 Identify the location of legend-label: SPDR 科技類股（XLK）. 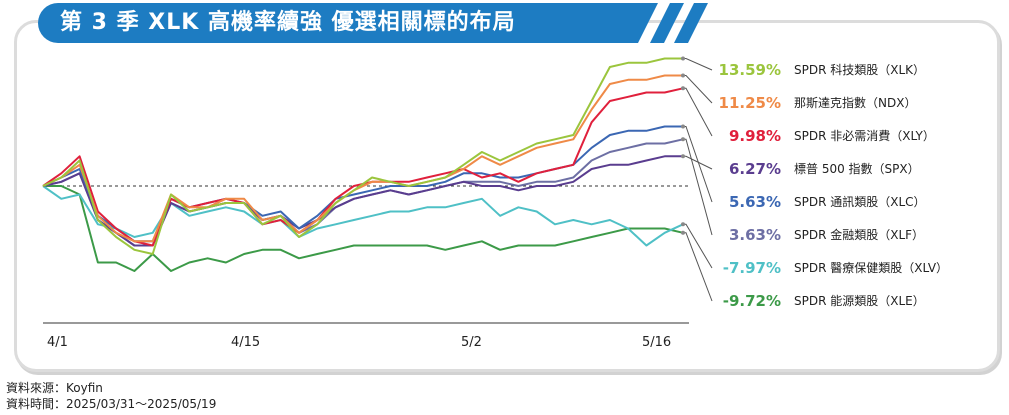
(859, 70).